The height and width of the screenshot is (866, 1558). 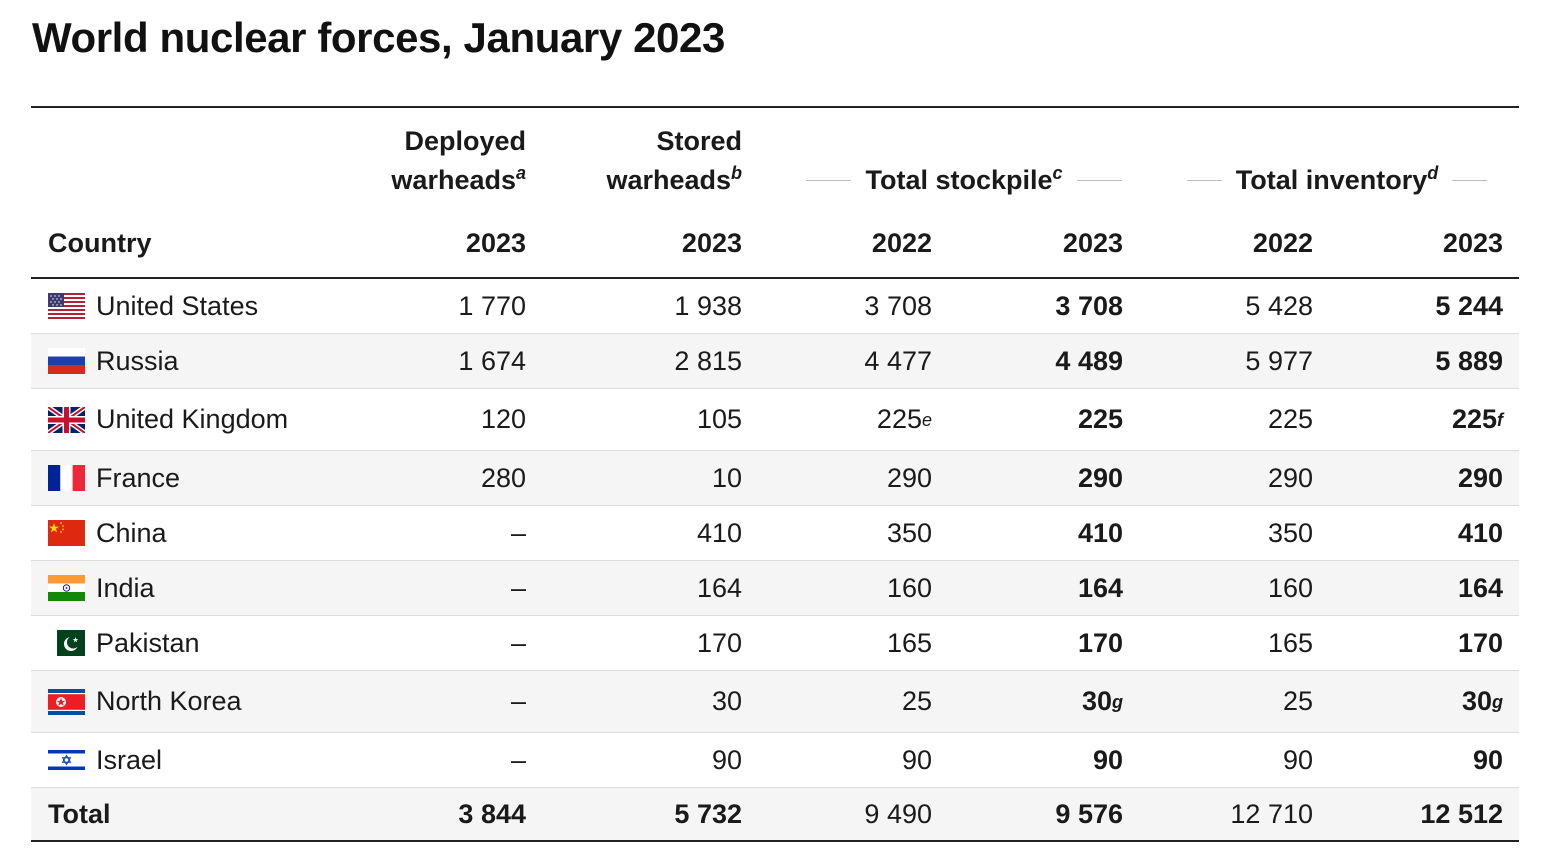 I want to click on footnote-mark: b, so click(x=736, y=173).